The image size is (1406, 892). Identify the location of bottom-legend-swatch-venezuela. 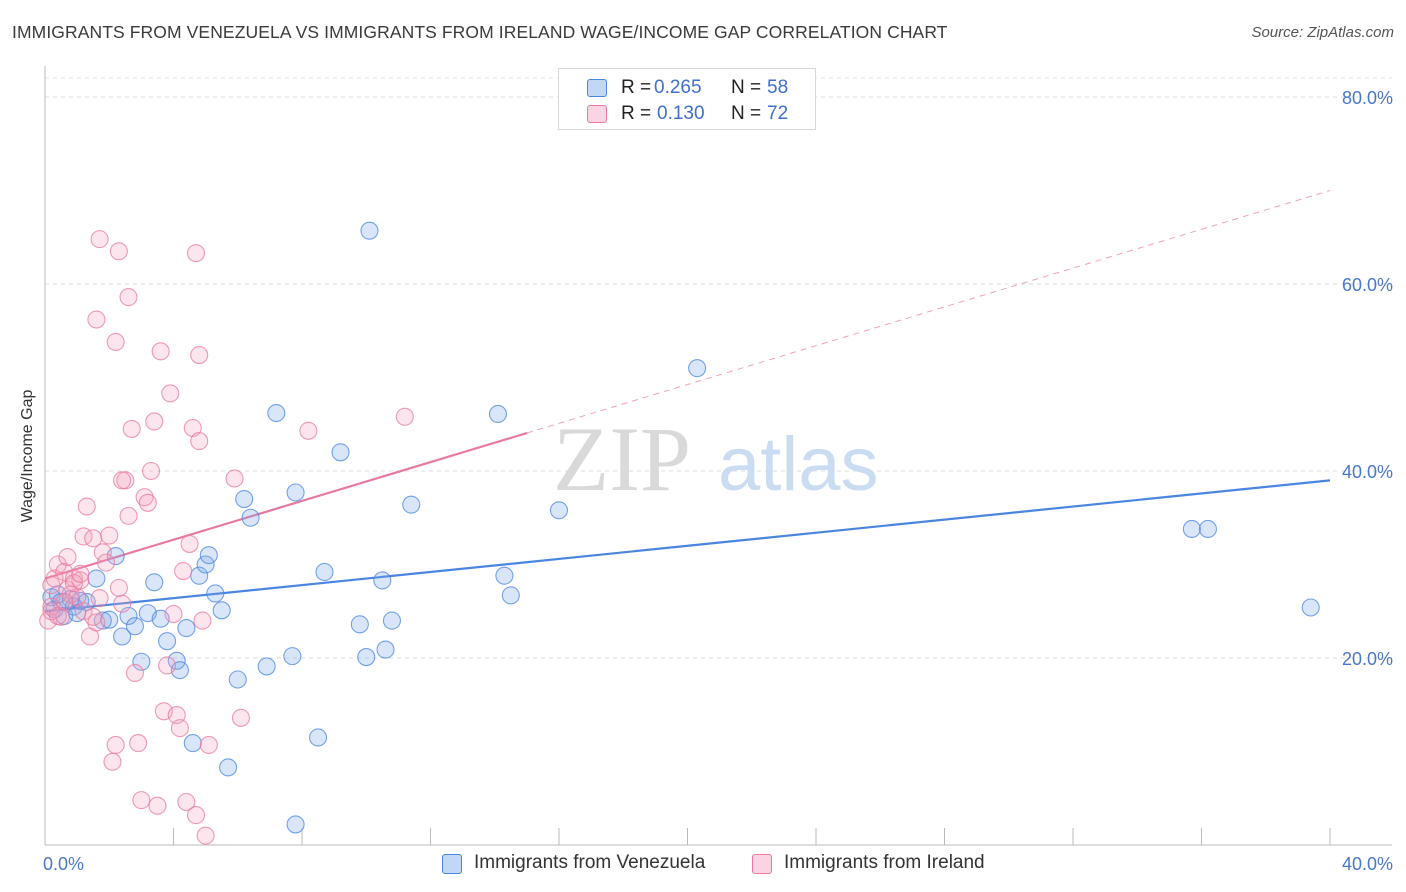
(452, 864).